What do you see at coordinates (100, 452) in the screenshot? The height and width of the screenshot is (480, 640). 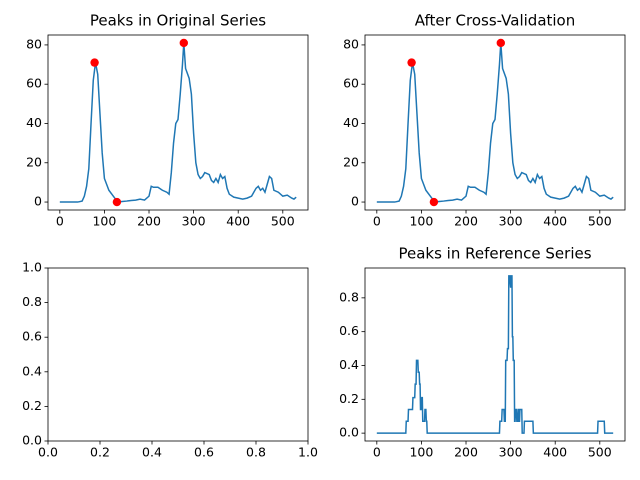 I see `x-tick-label: 0.2` at bounding box center [100, 452].